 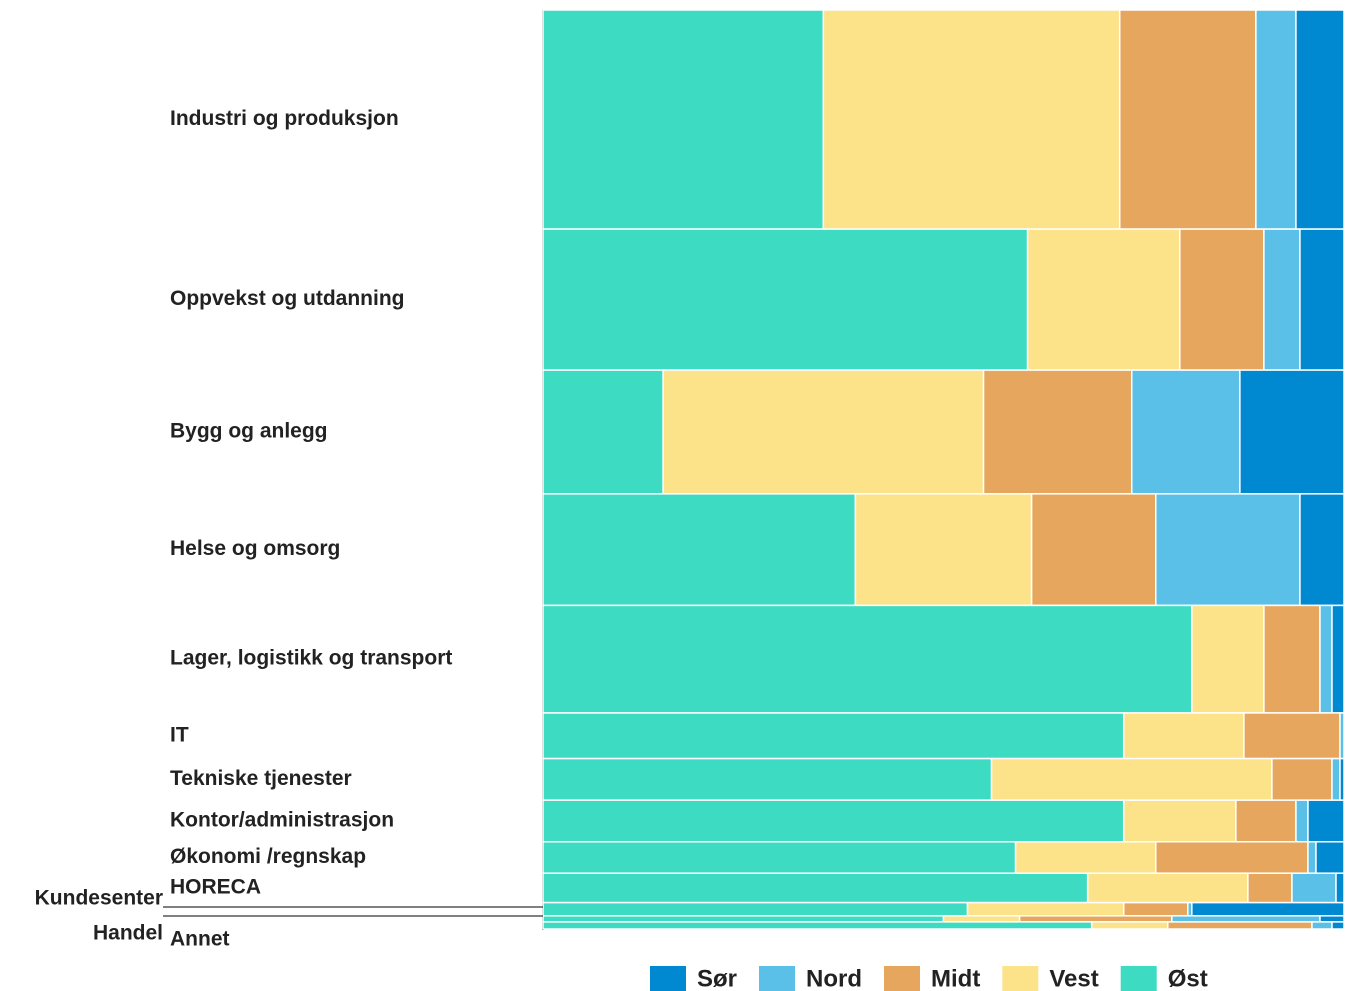 I want to click on legend-label: Vest, so click(x=1073, y=978).